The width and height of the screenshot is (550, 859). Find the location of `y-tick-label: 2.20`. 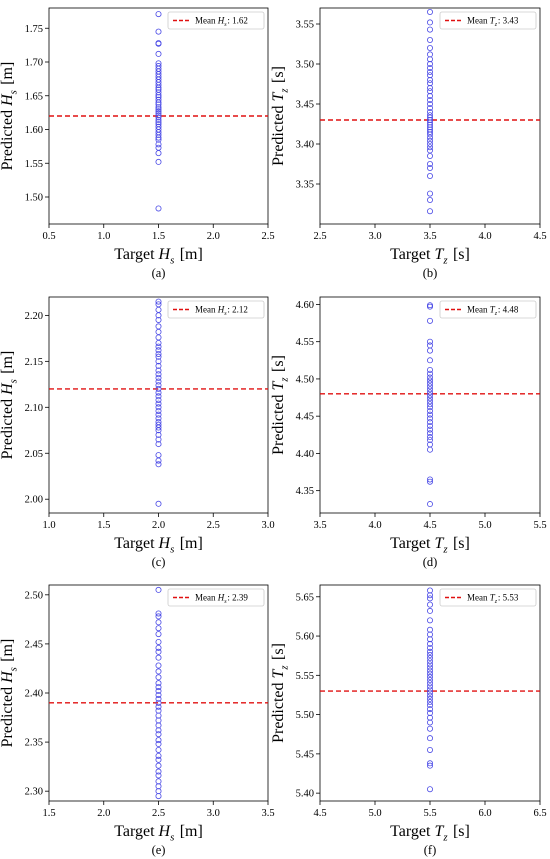

y-tick-label: 2.20 is located at coordinates (34, 316).